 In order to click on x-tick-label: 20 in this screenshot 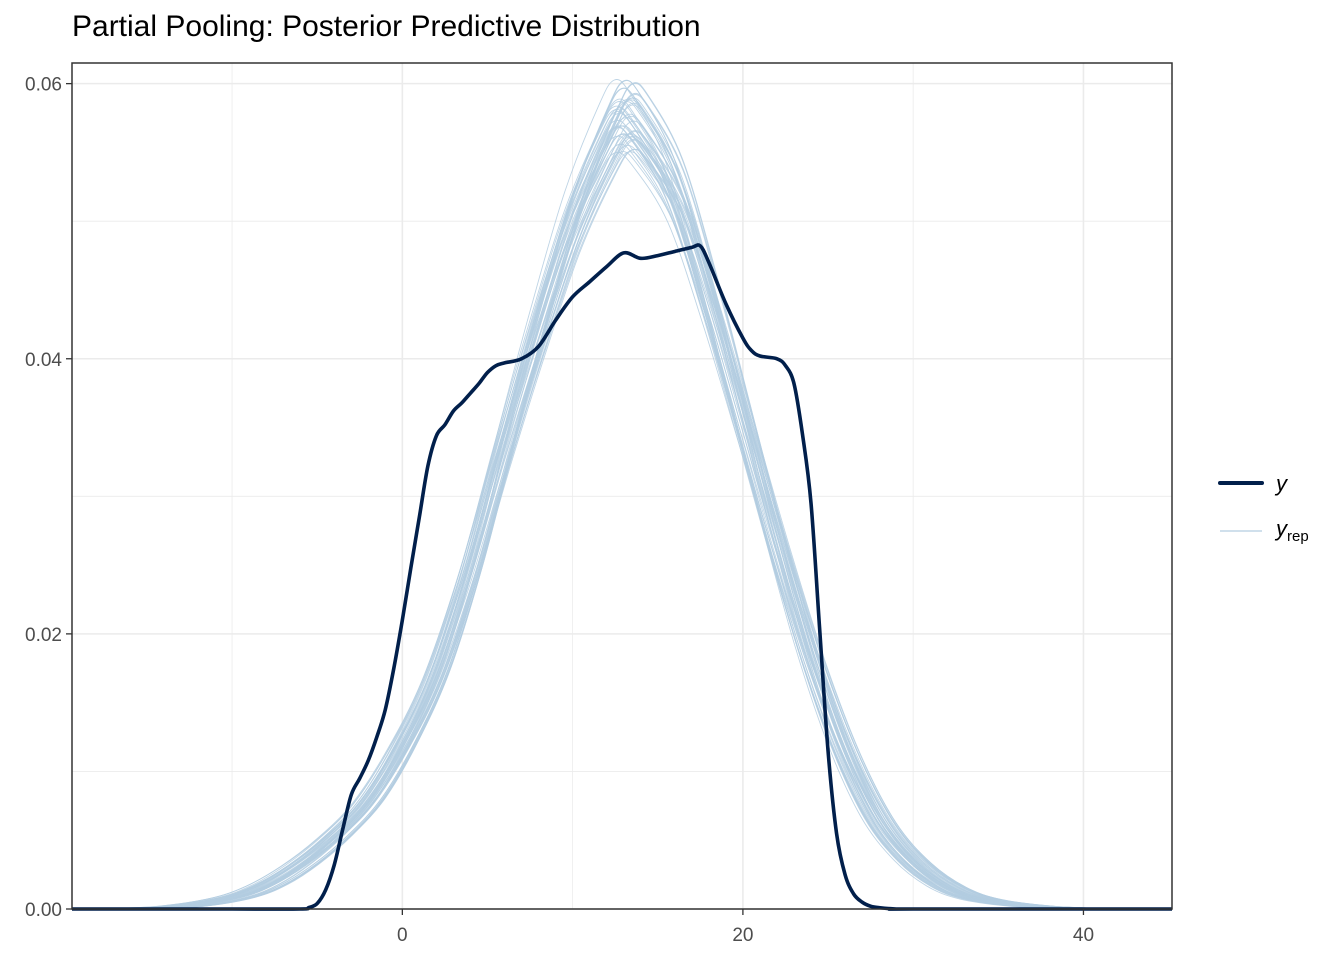, I will do `click(742, 935)`.